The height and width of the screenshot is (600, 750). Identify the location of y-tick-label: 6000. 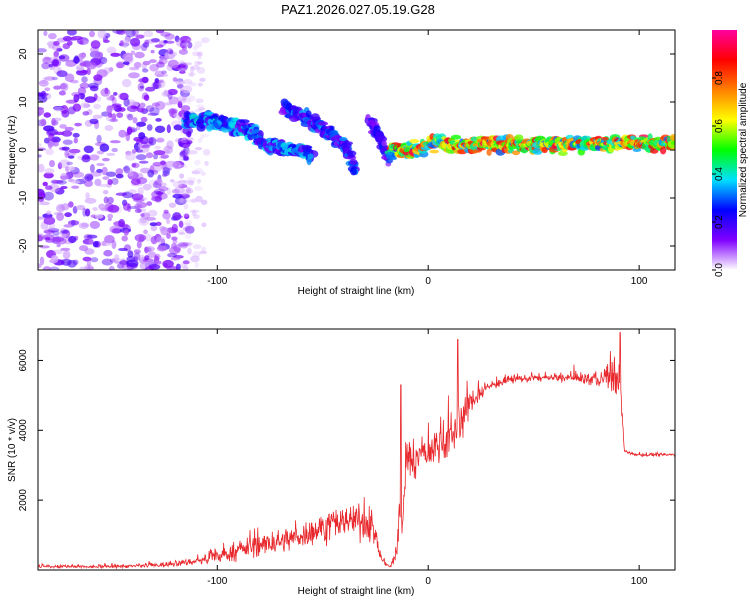
(23, 360).